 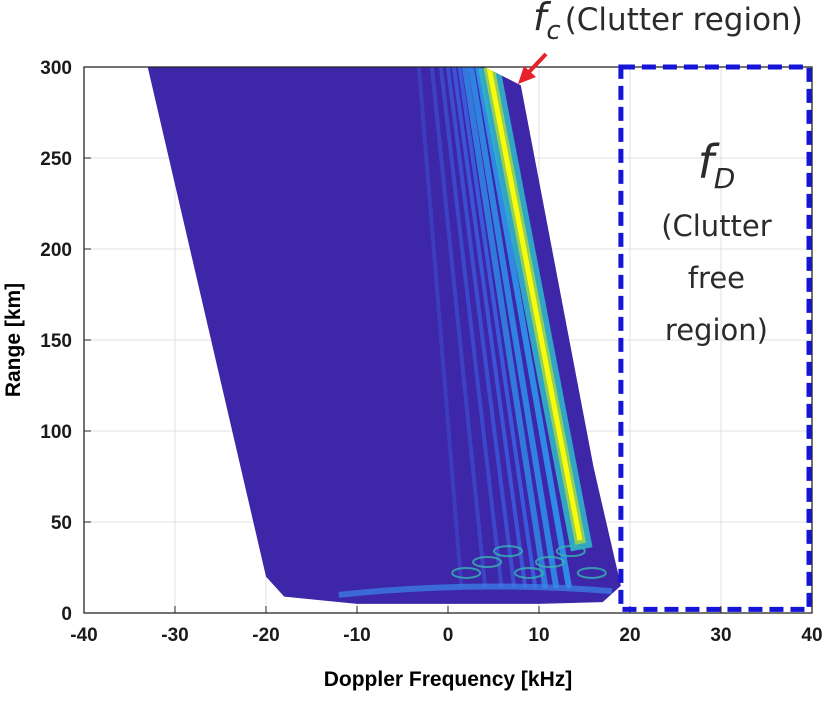 I want to click on lobe-base, so click(x=475, y=590).